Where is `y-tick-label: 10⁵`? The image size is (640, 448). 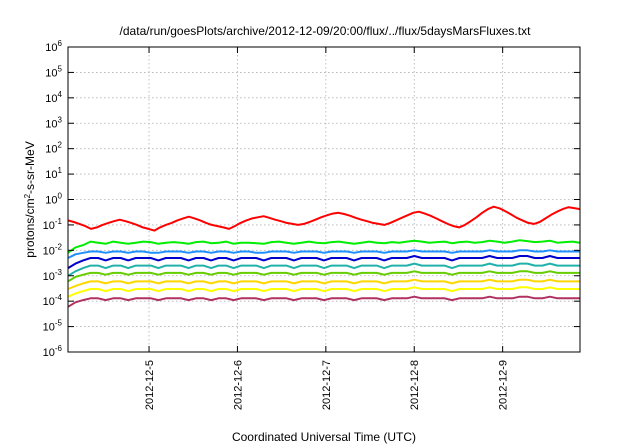 y-tick-label: 10⁵ is located at coordinates (53, 71).